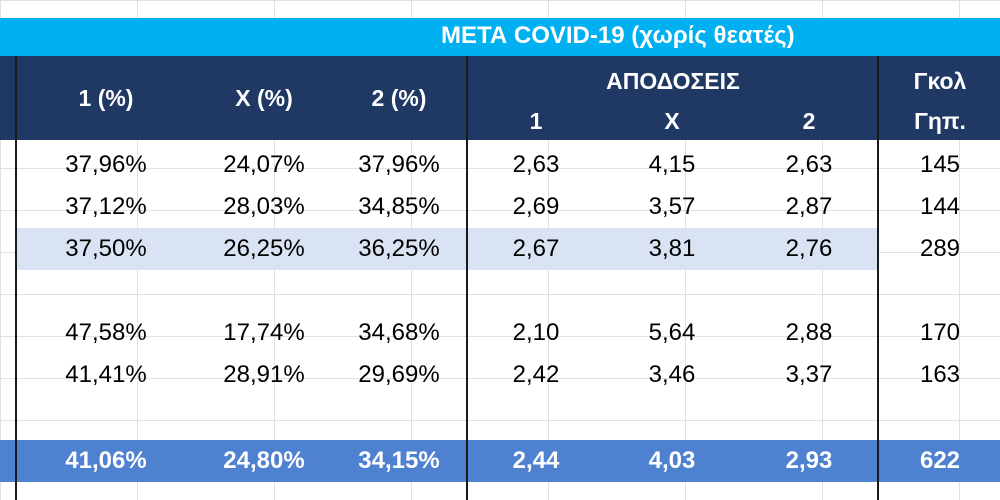 The image size is (1000, 500). Describe the element at coordinates (500, 333) in the screenshot. I see `table-row: 47,58% 17,74% 34,68% 2,10 5,64 2,88 170` at that location.